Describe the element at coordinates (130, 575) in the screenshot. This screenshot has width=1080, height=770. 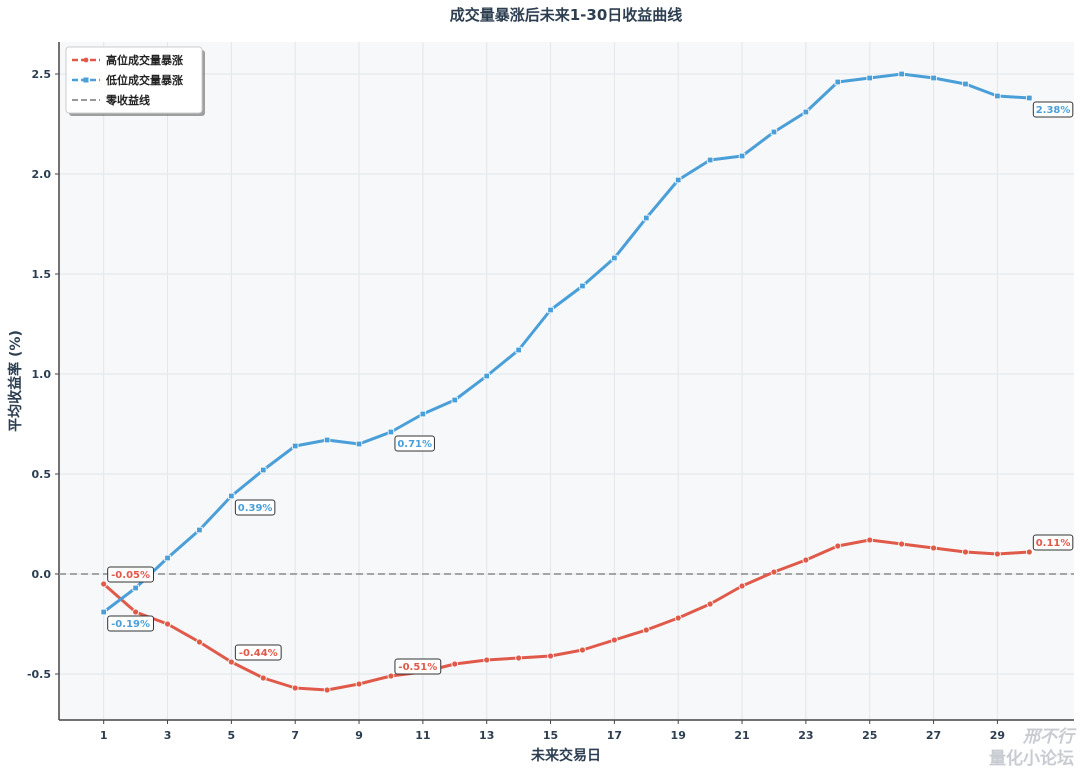
I see `svg-text: -0.05%` at that location.